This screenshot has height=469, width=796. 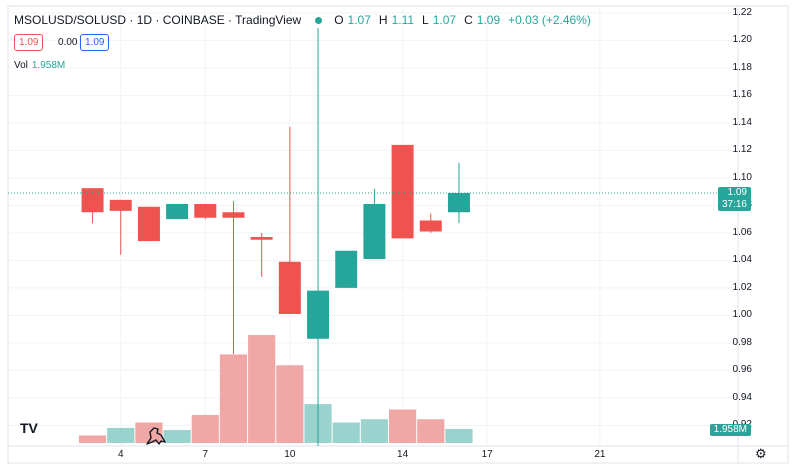 I want to click on spread-value: 0.00, so click(x=68, y=42).